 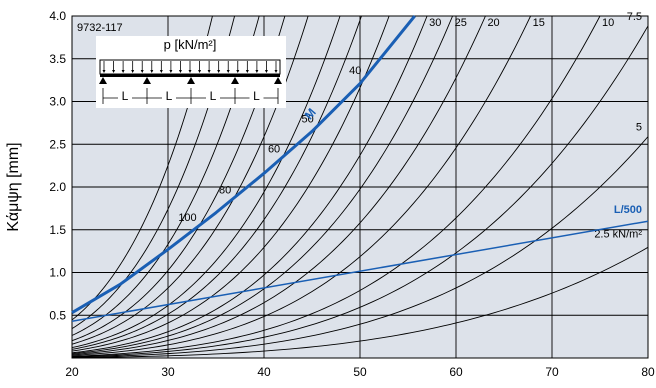 I want to click on curve-label: 25, so click(x=461, y=23).